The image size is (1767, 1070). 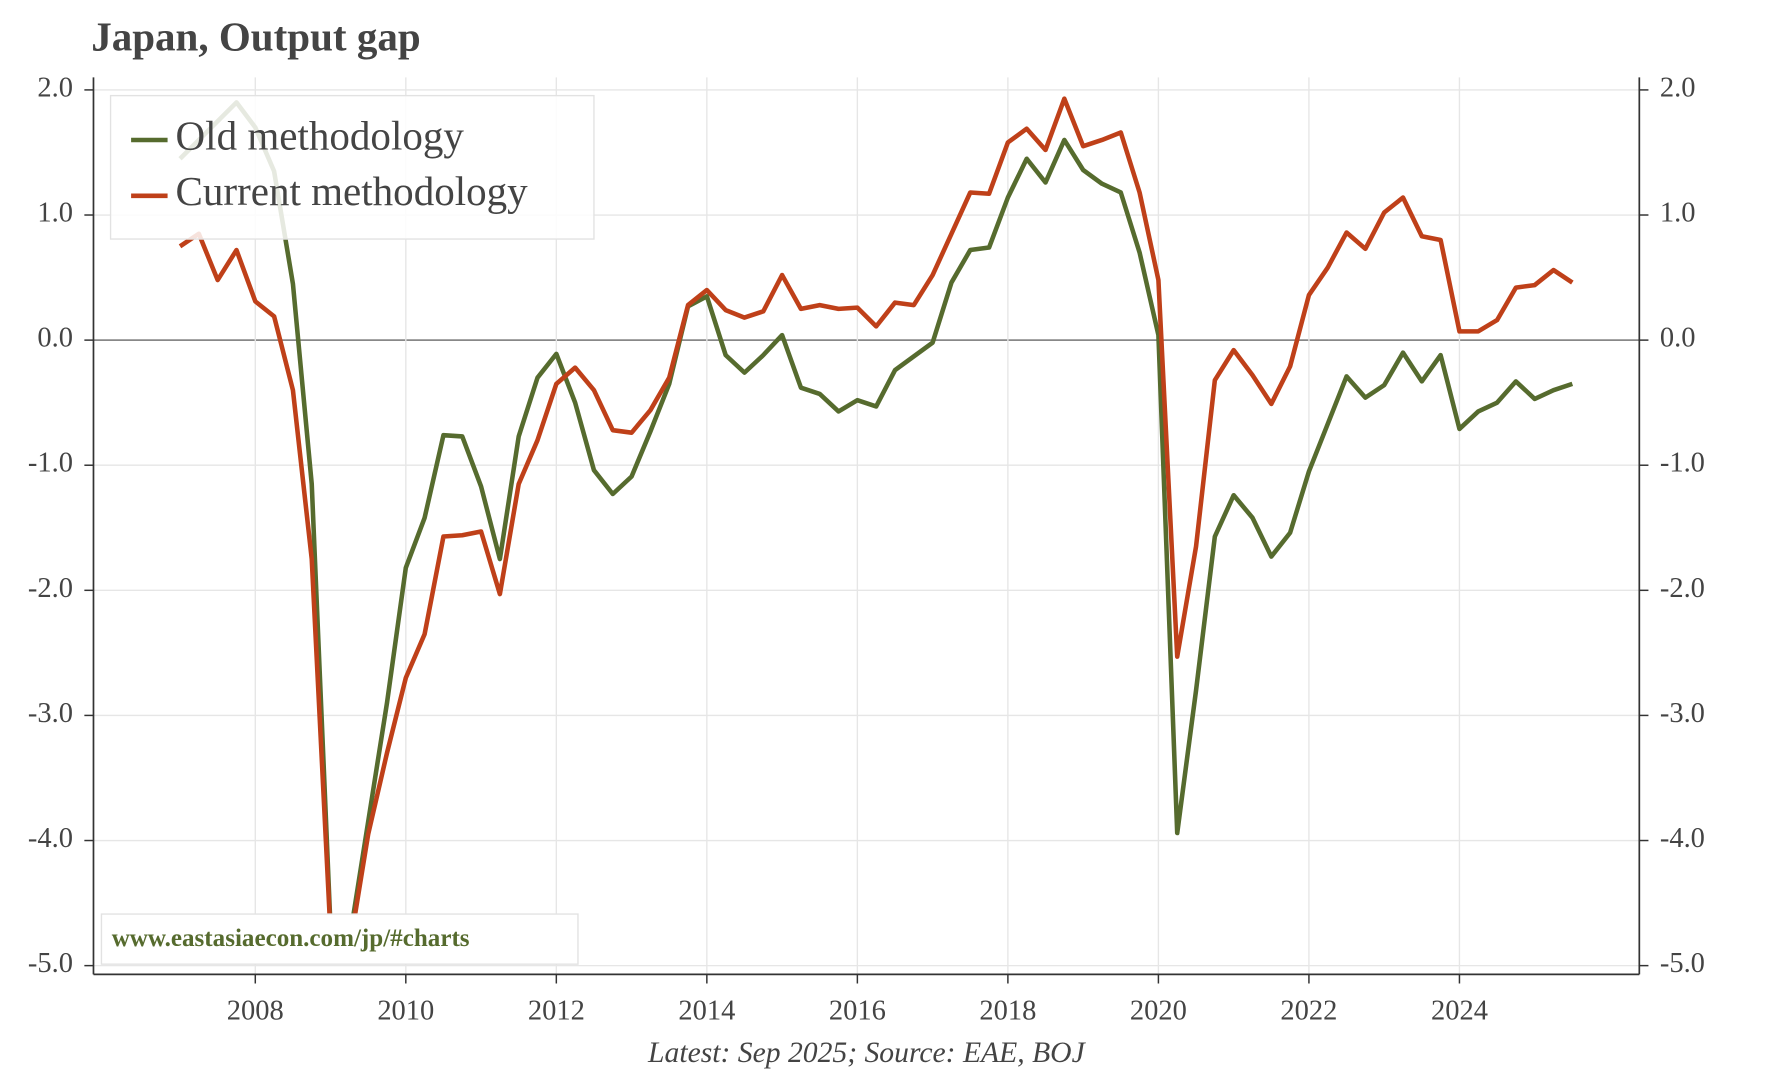 What do you see at coordinates (1682, 713) in the screenshot?
I see `y2-tick-label: -3.0` at bounding box center [1682, 713].